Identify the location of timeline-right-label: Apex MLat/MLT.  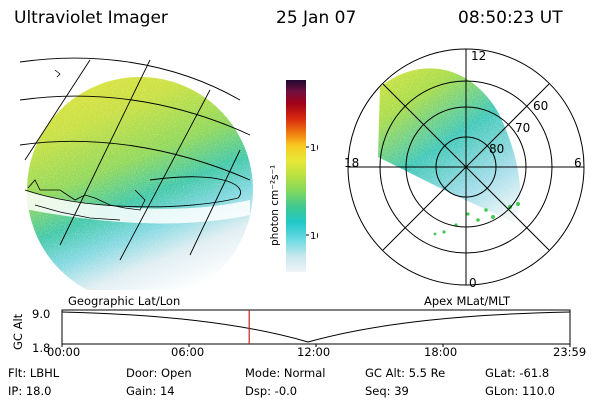
(467, 301).